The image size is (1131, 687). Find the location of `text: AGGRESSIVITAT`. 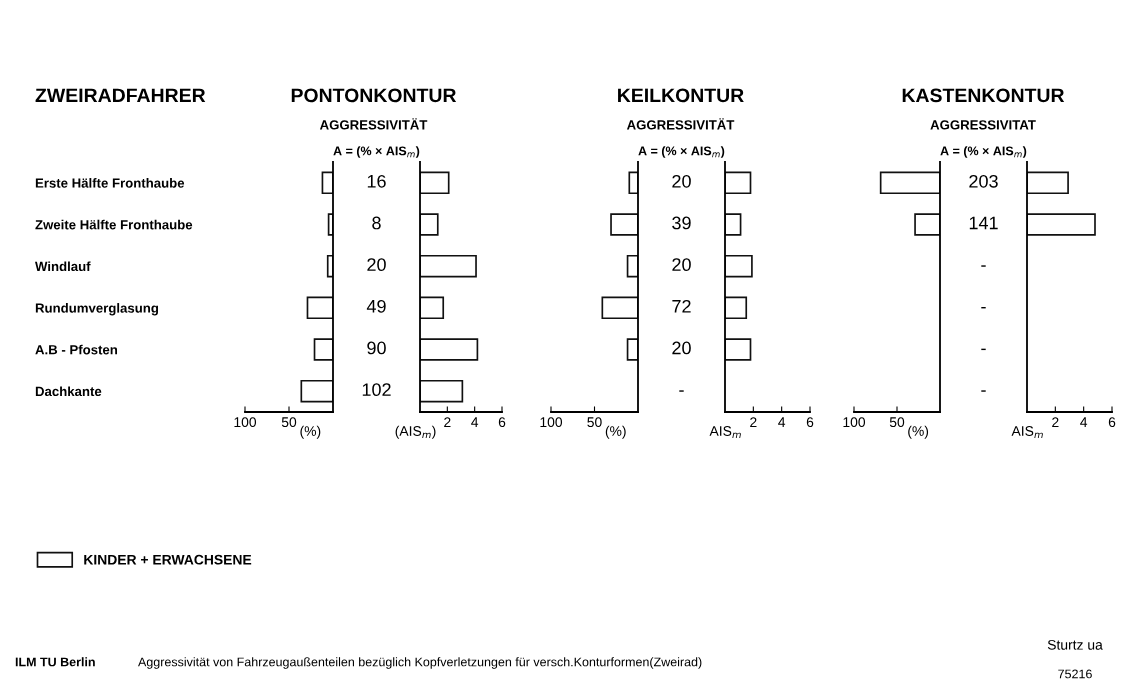

text: AGGRESSIVITAT is located at coordinates (983, 125).